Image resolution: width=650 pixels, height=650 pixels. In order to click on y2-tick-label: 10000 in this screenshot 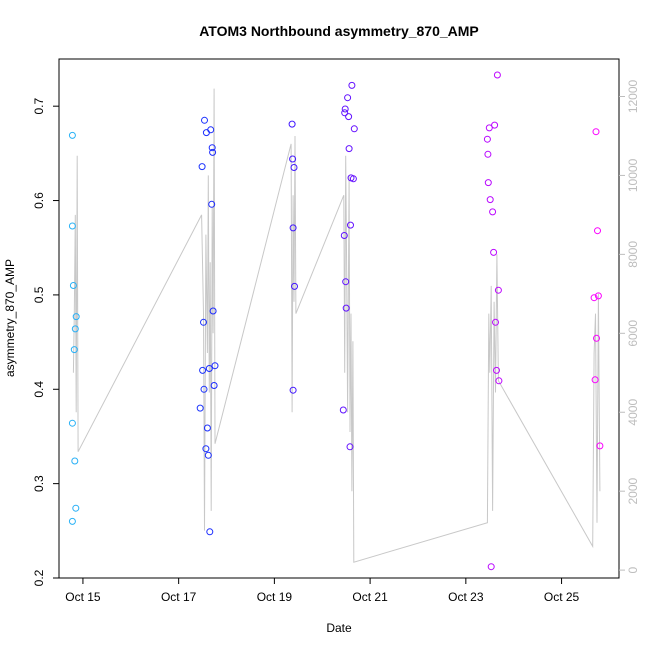, I will do `click(633, 175)`.